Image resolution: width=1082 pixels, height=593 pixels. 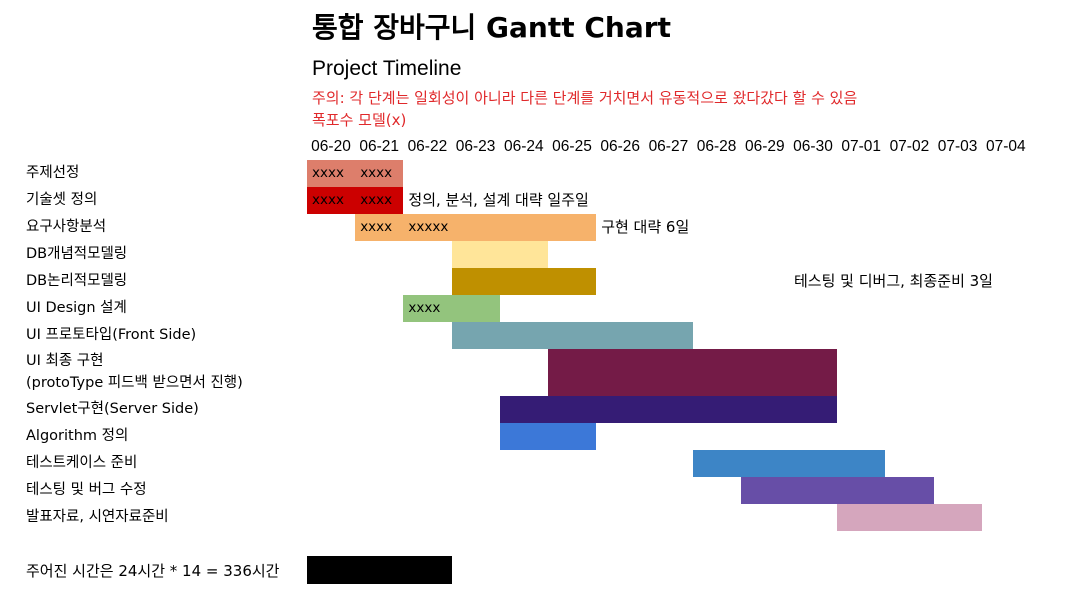 What do you see at coordinates (1005, 146) in the screenshot?
I see `date-tick-label: 07-04` at bounding box center [1005, 146].